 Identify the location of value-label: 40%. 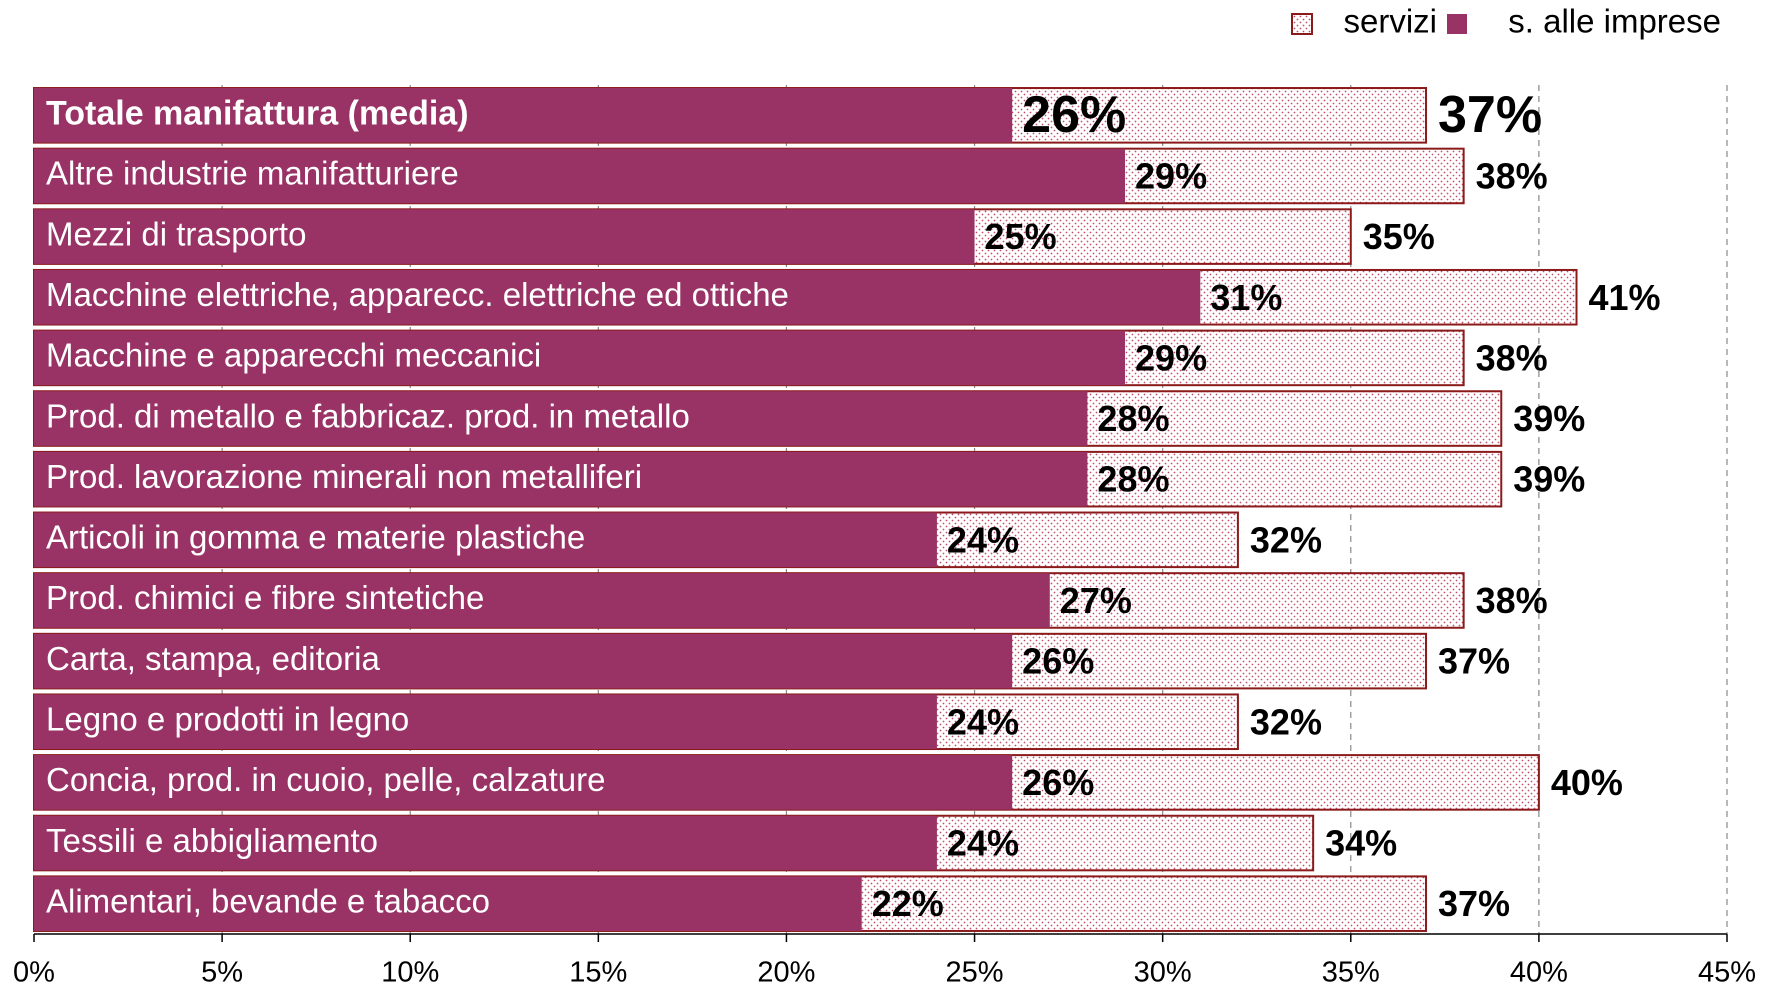
(1587, 782).